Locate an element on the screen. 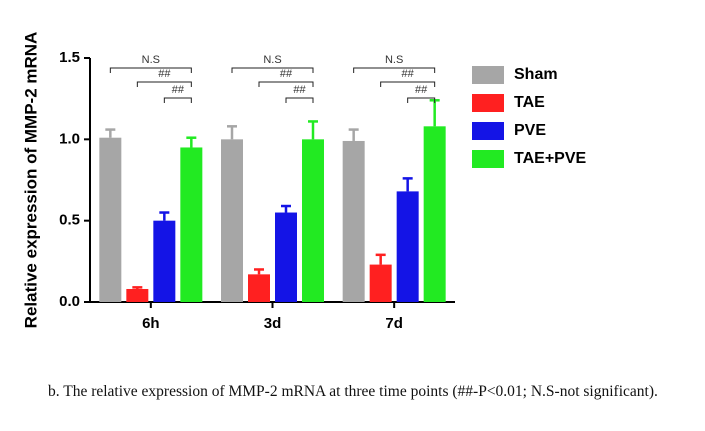 The height and width of the screenshot is (431, 705). x-tick-label: 6h is located at coordinates (151, 323).